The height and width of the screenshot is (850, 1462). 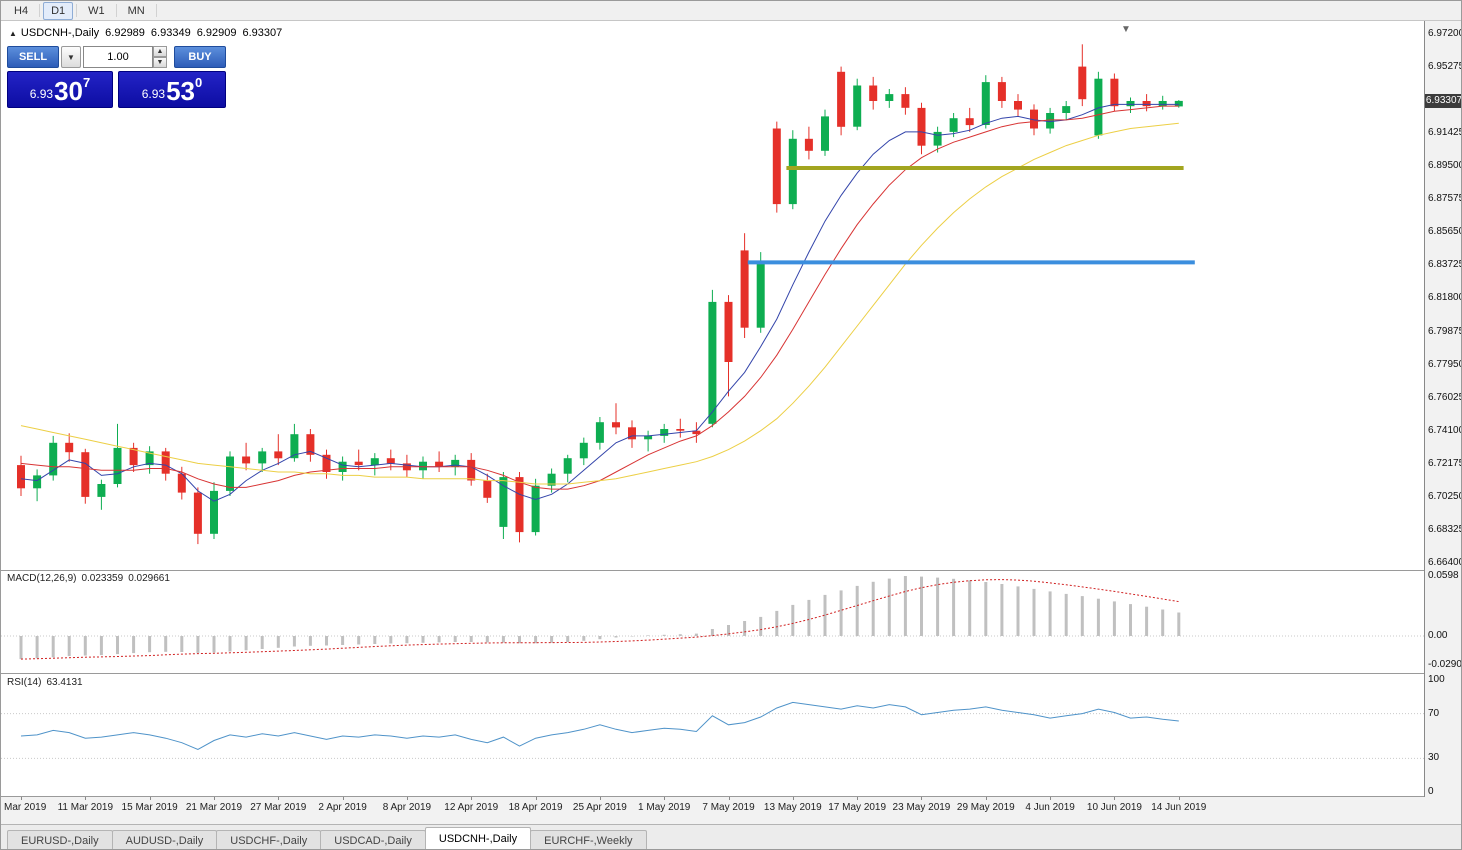 What do you see at coordinates (262, 33) in the screenshot?
I see `ohlc-close: 6.93307` at bounding box center [262, 33].